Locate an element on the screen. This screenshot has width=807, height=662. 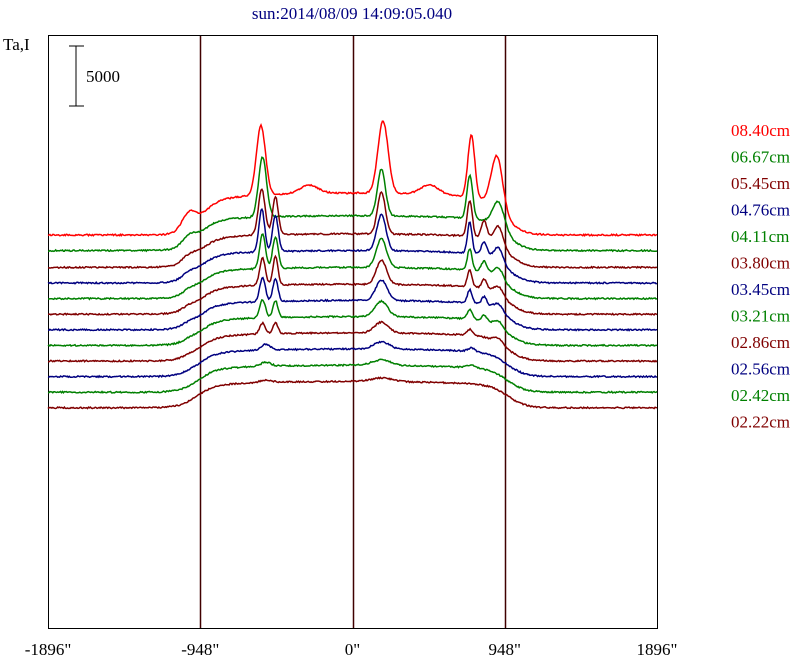
series-line-02.86cm is located at coordinates (353, 341).